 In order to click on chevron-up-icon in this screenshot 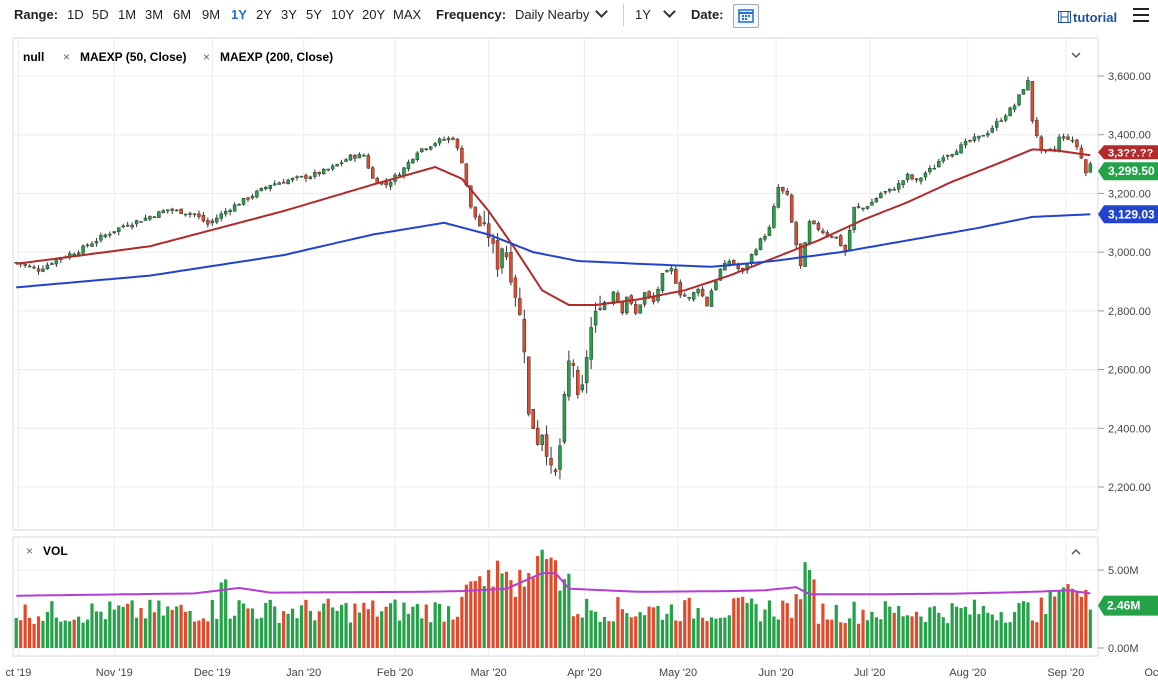, I will do `click(1076, 551)`.